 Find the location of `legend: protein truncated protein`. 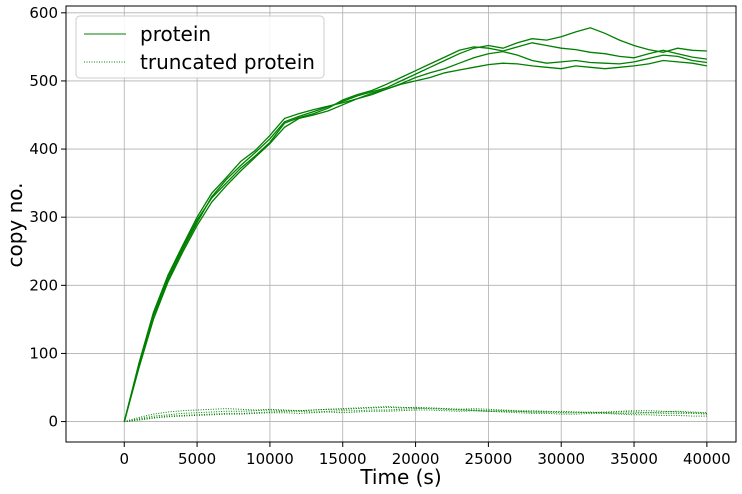

legend: protein truncated protein is located at coordinates (200, 47).